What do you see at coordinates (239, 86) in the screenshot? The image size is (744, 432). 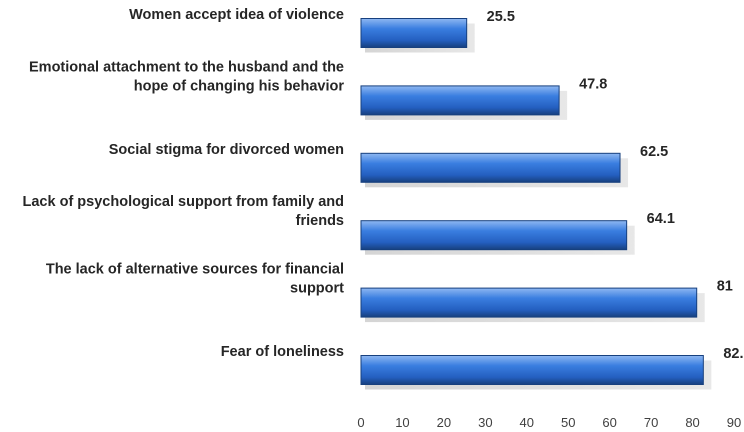 I see `category-label: hope of changing his behavior` at bounding box center [239, 86].